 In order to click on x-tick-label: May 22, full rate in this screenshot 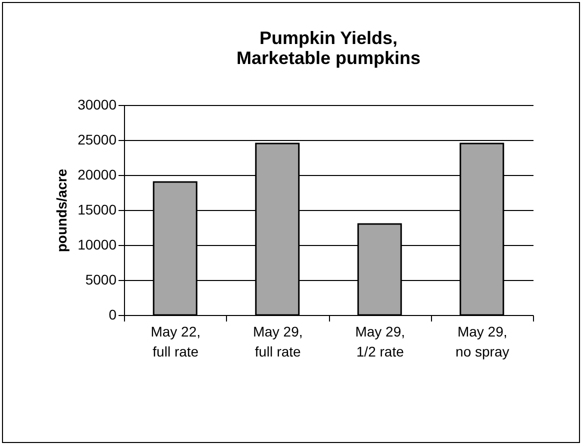, I will do `click(175, 342)`.